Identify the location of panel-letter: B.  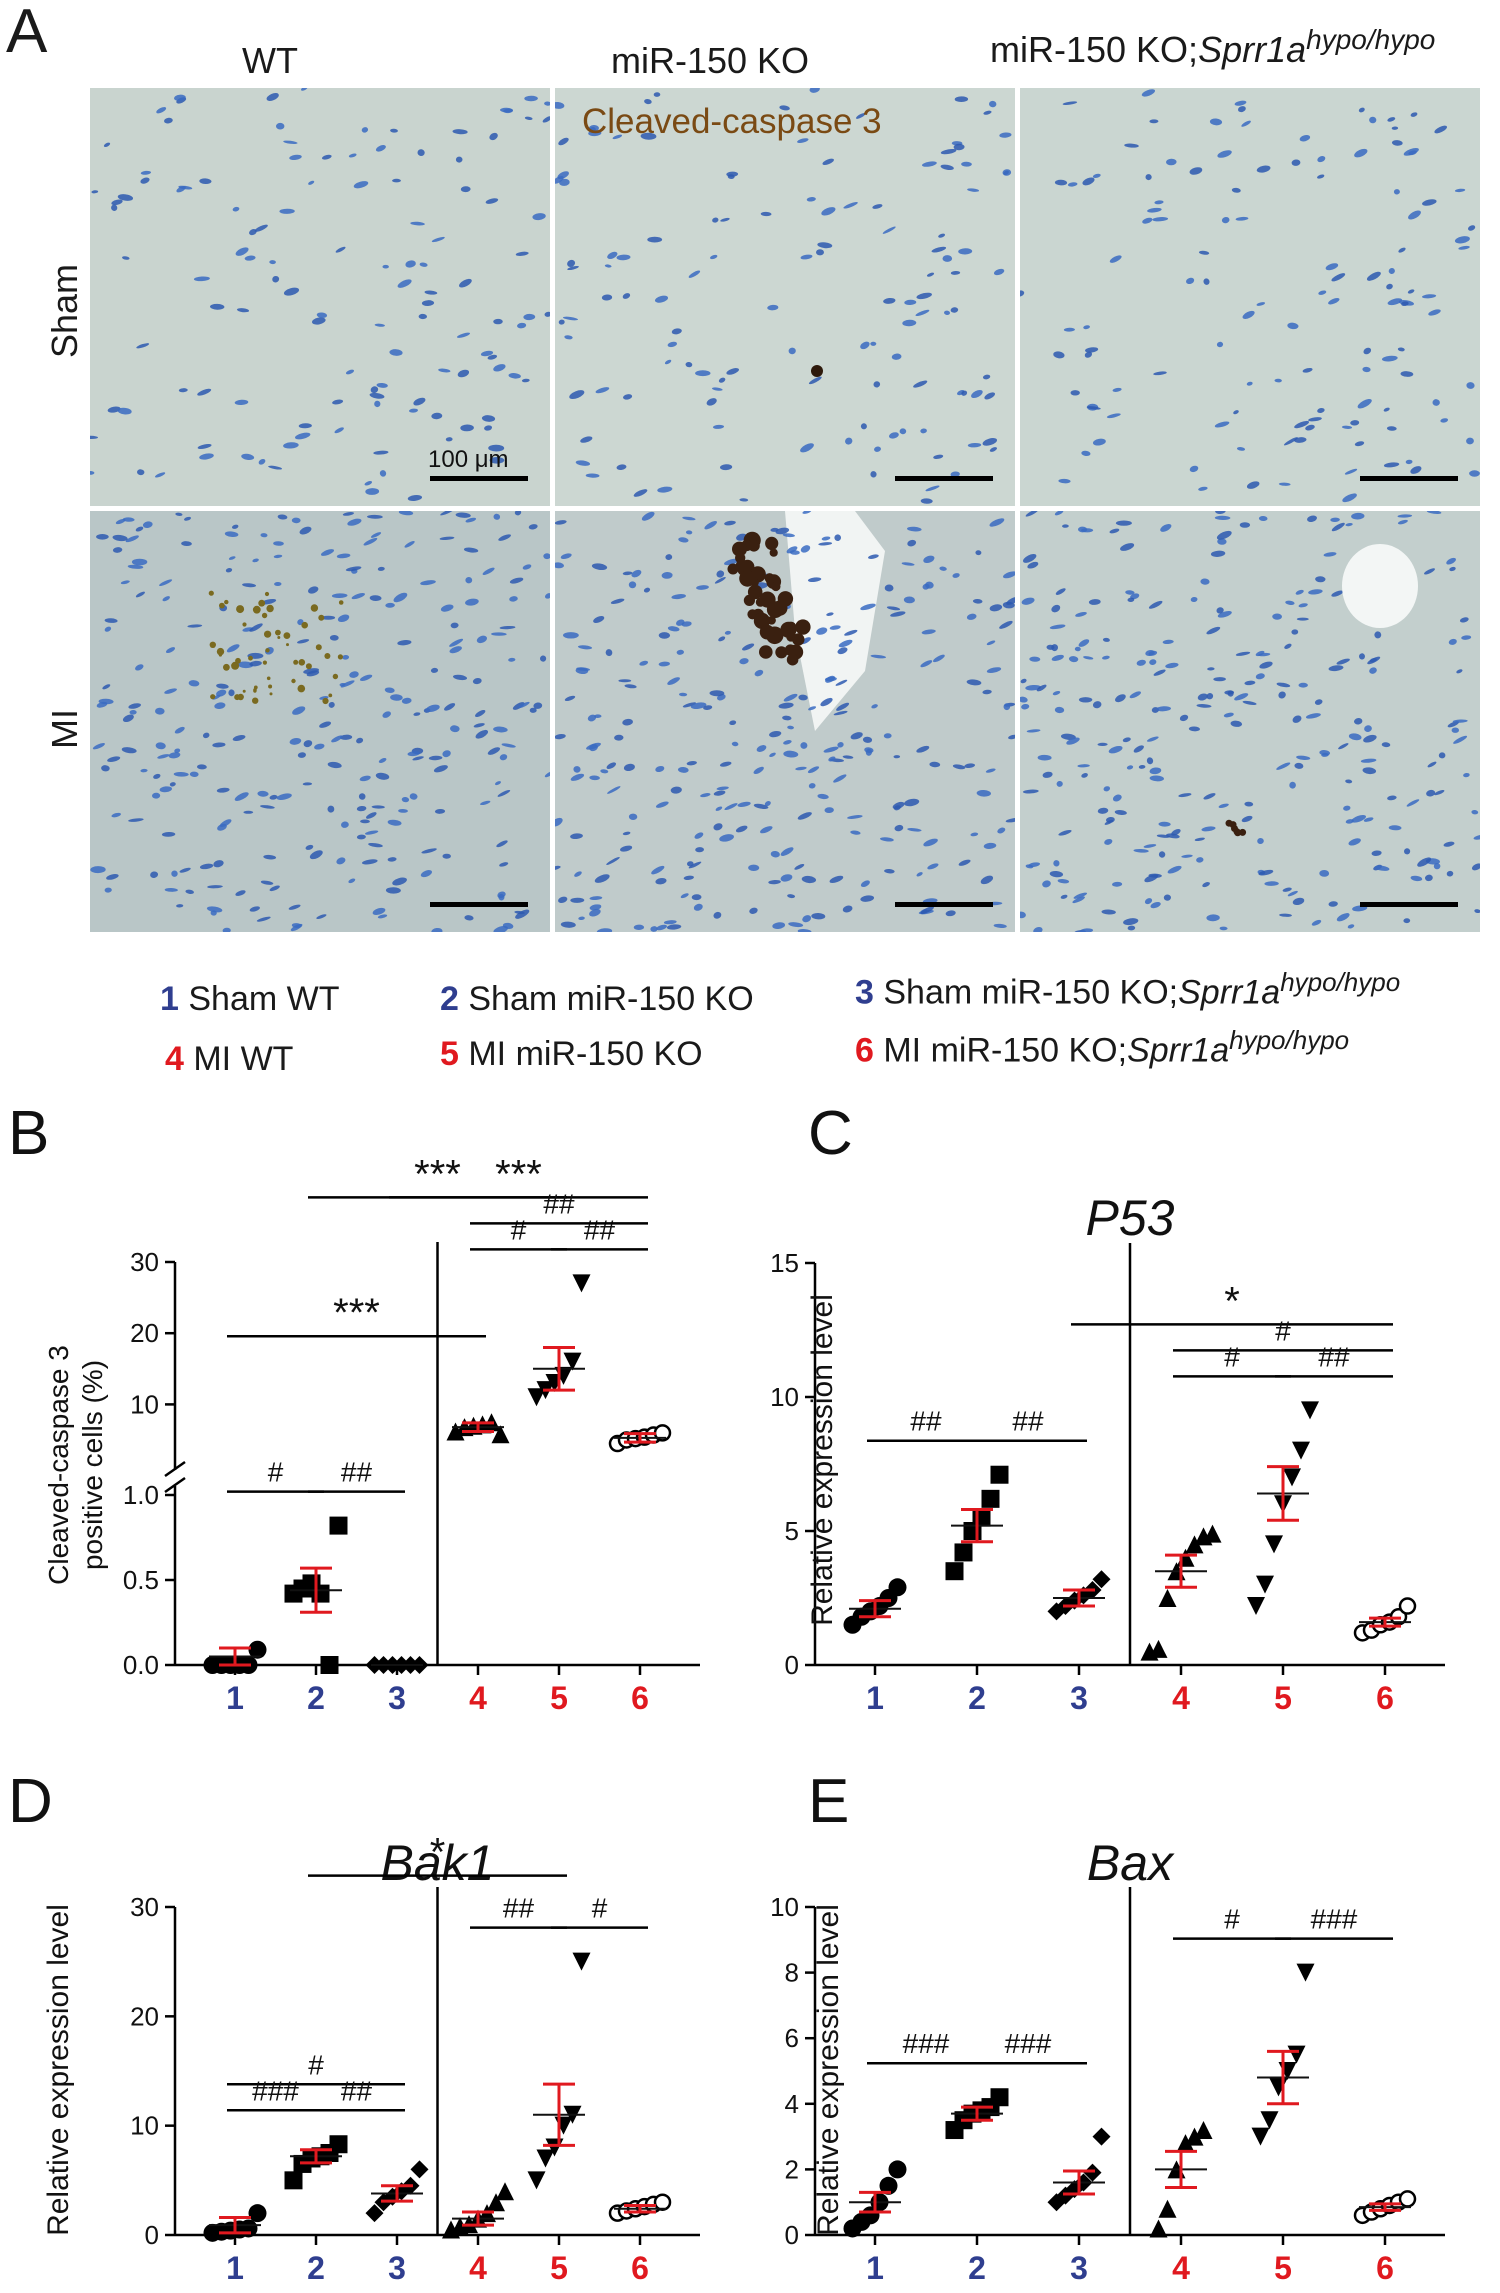
(28, 1133).